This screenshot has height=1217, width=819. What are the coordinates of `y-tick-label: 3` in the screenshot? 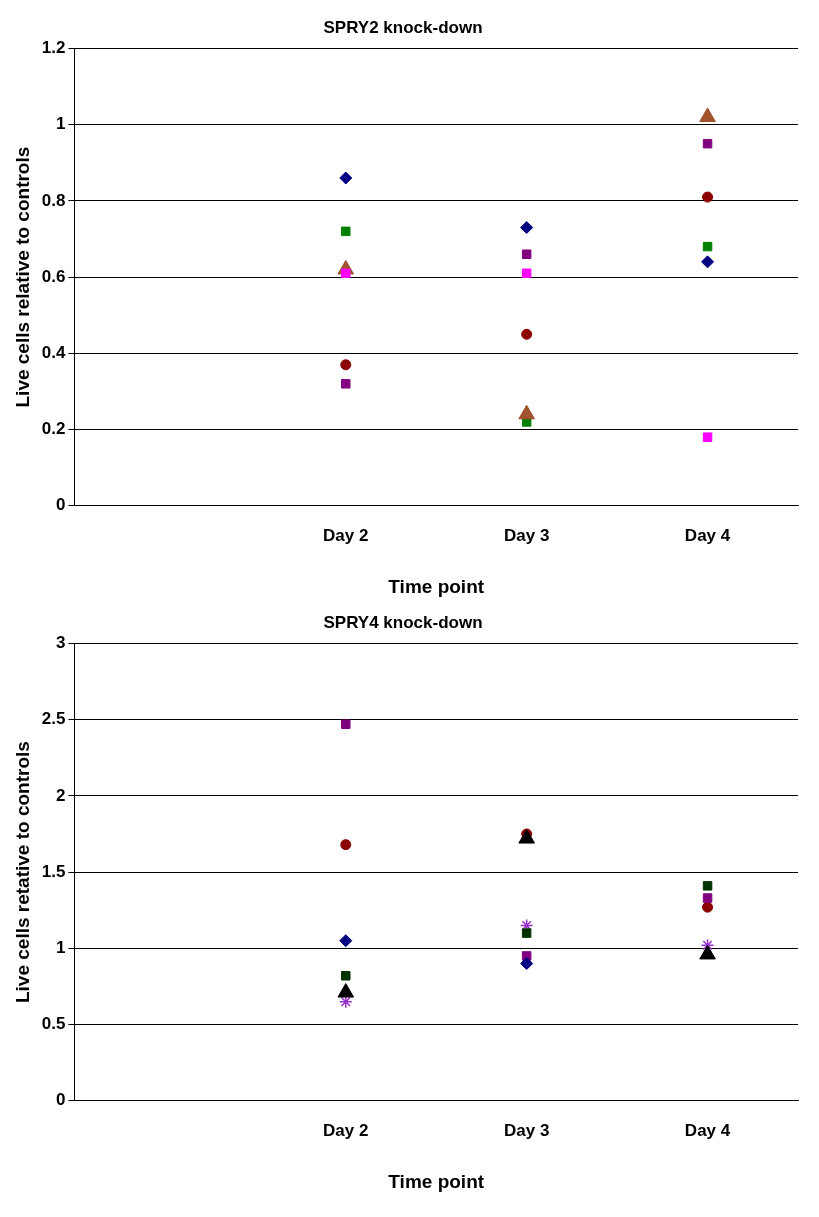 It's located at (60, 643).